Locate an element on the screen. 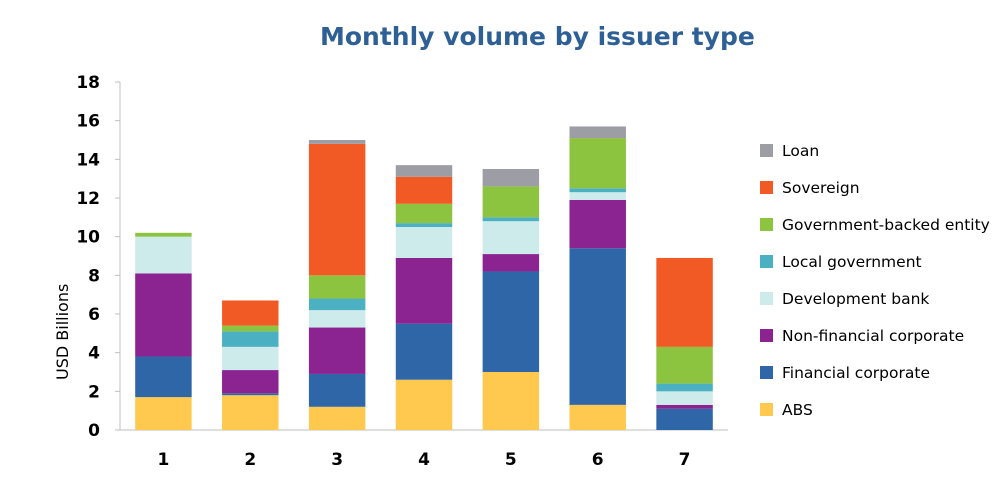 The width and height of the screenshot is (1008, 481). y-tick-label: 12 is located at coordinates (88, 199).